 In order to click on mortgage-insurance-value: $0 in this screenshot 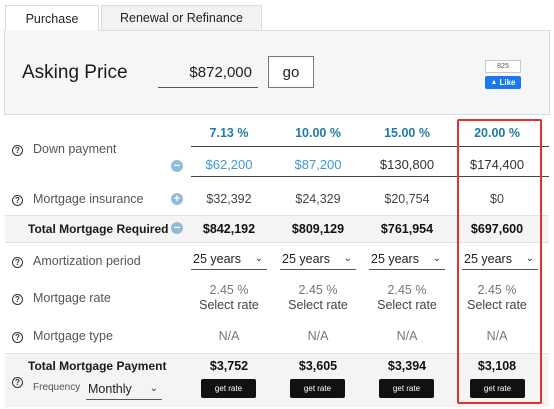, I will do `click(497, 199)`.